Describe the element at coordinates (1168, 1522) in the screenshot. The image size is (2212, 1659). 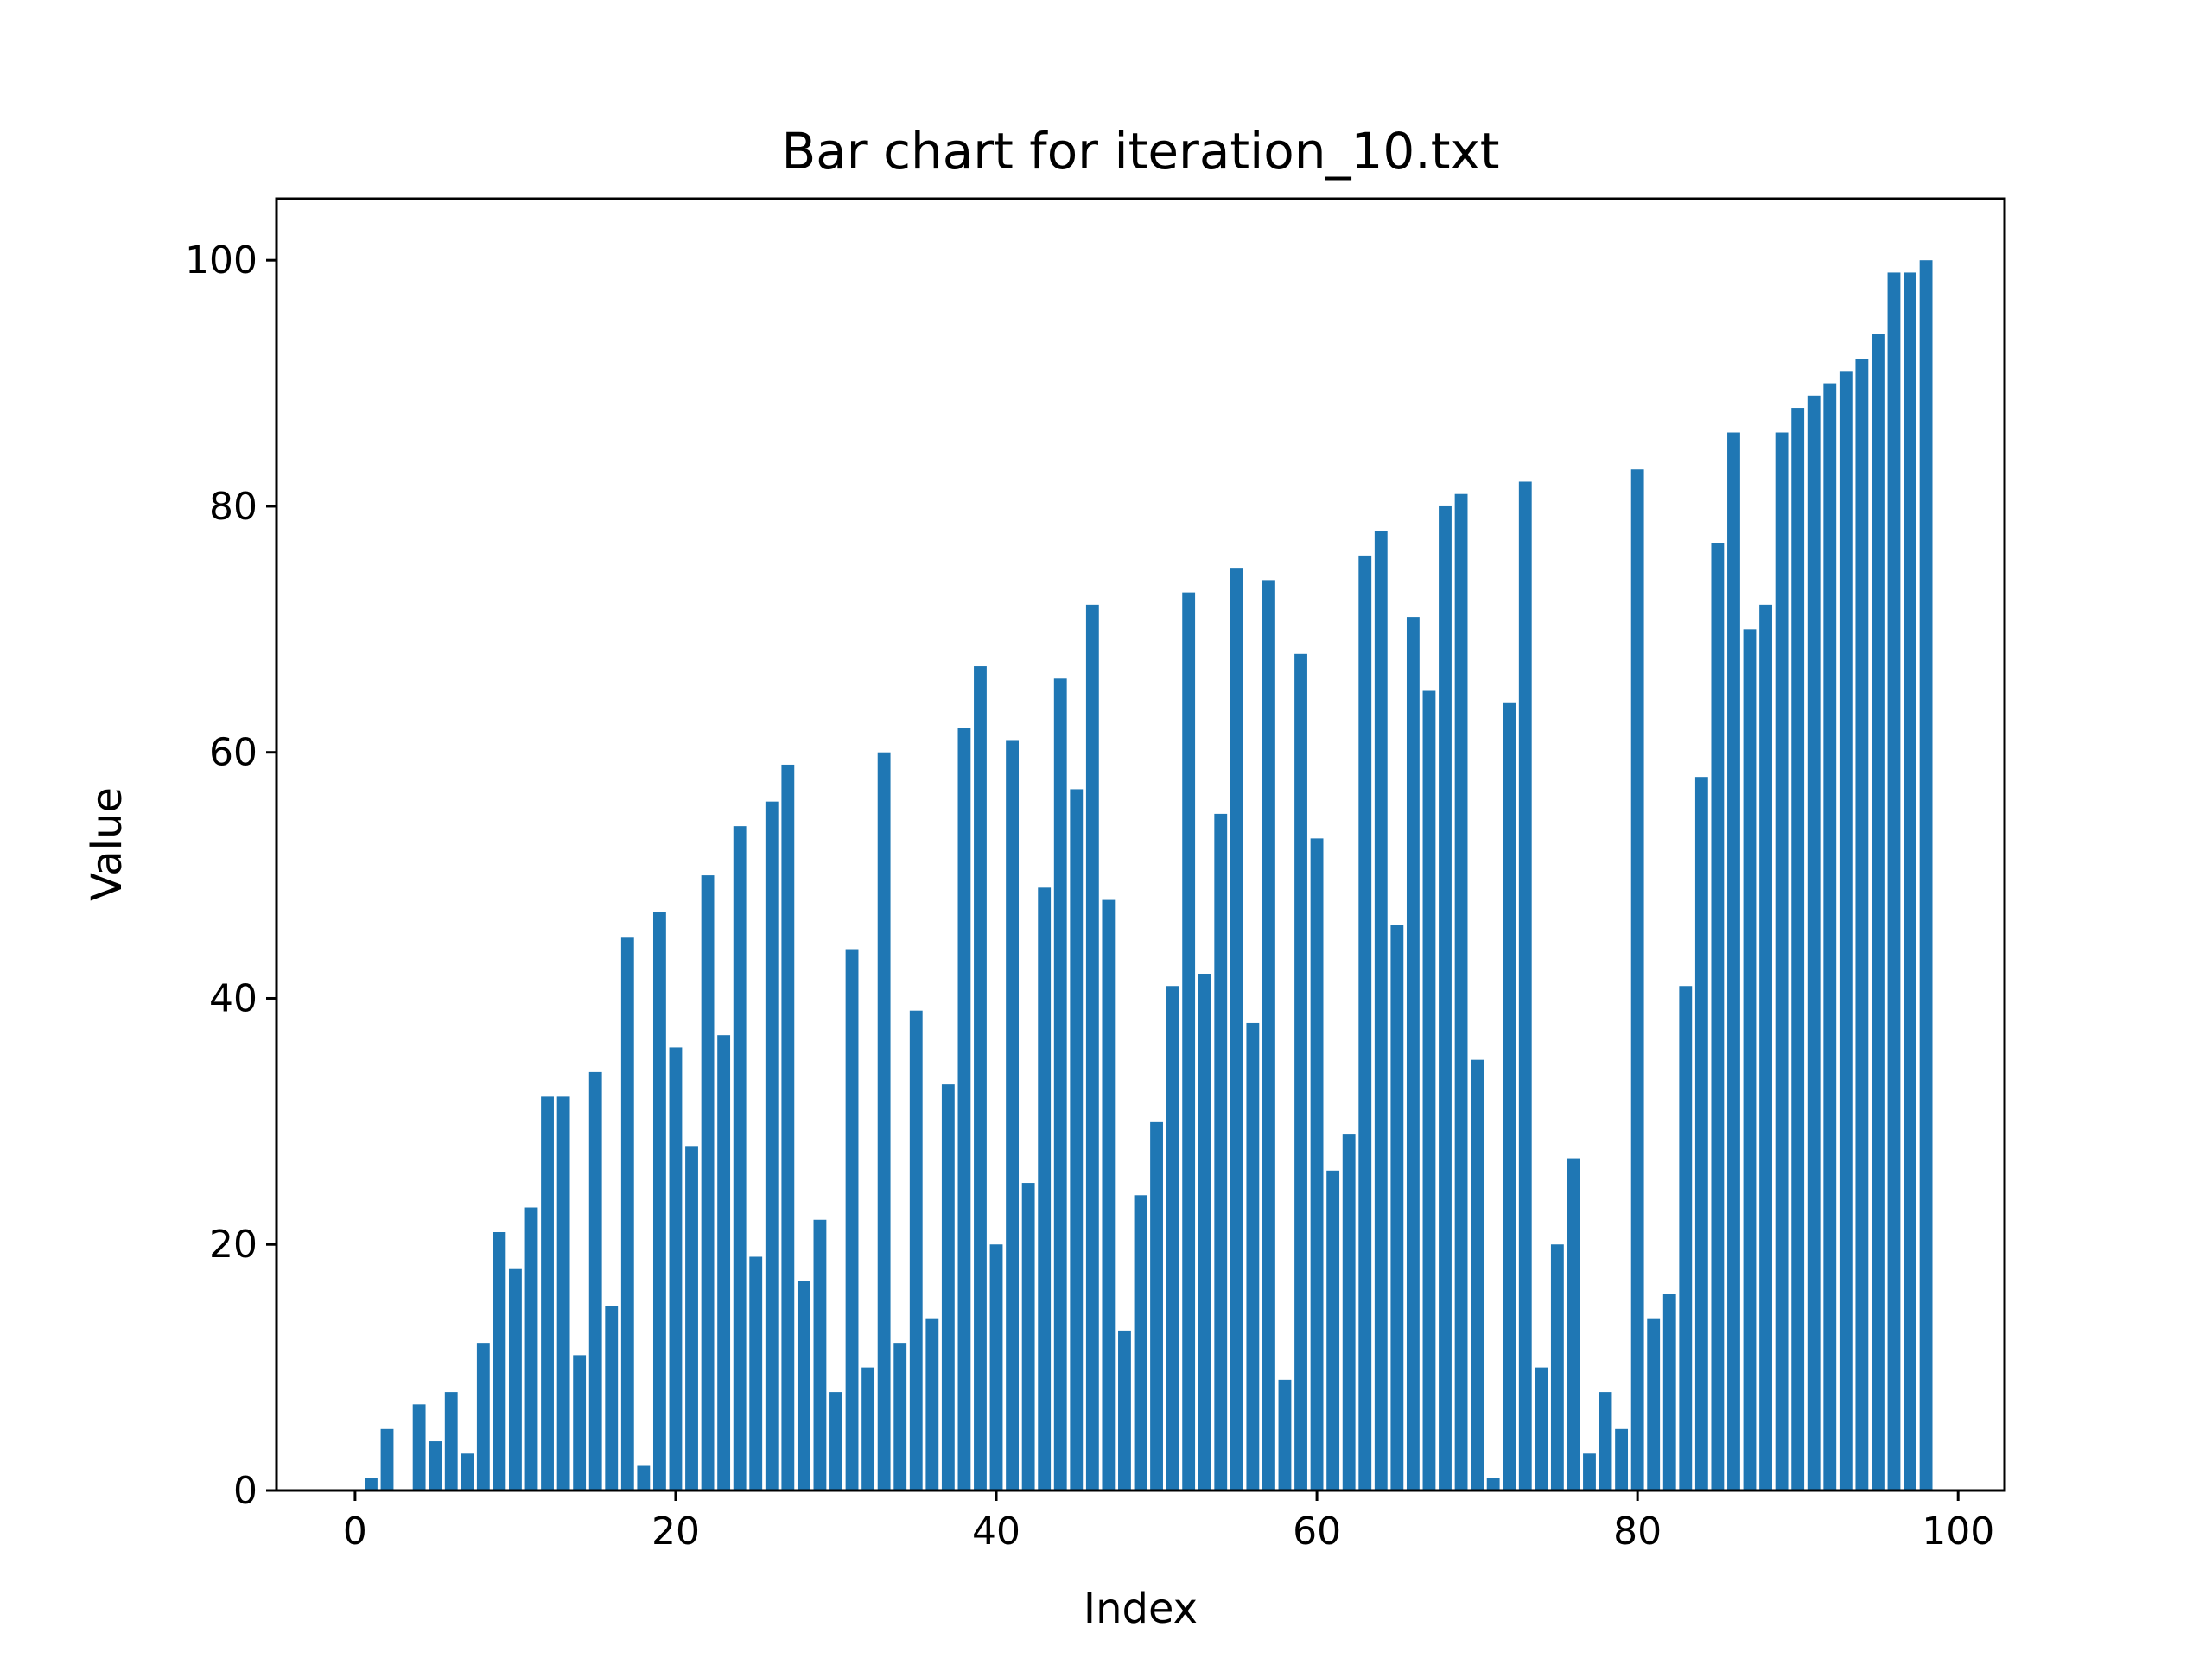
I see `x-axis-ticks: 0 20 40 60 80 100` at that location.